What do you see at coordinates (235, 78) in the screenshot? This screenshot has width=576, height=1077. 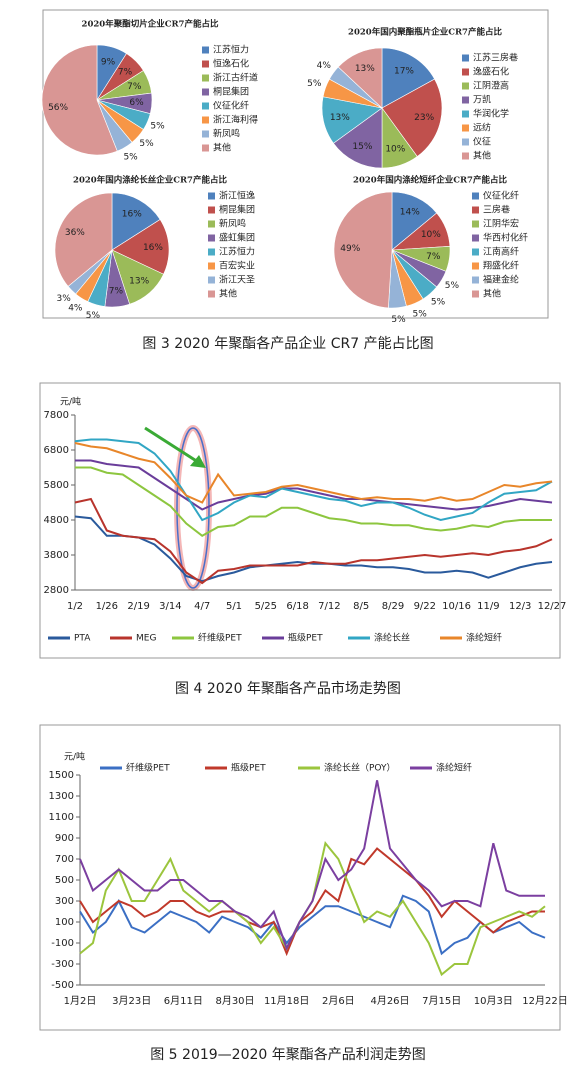 I see `legend-label: 浙江古纤道` at bounding box center [235, 78].